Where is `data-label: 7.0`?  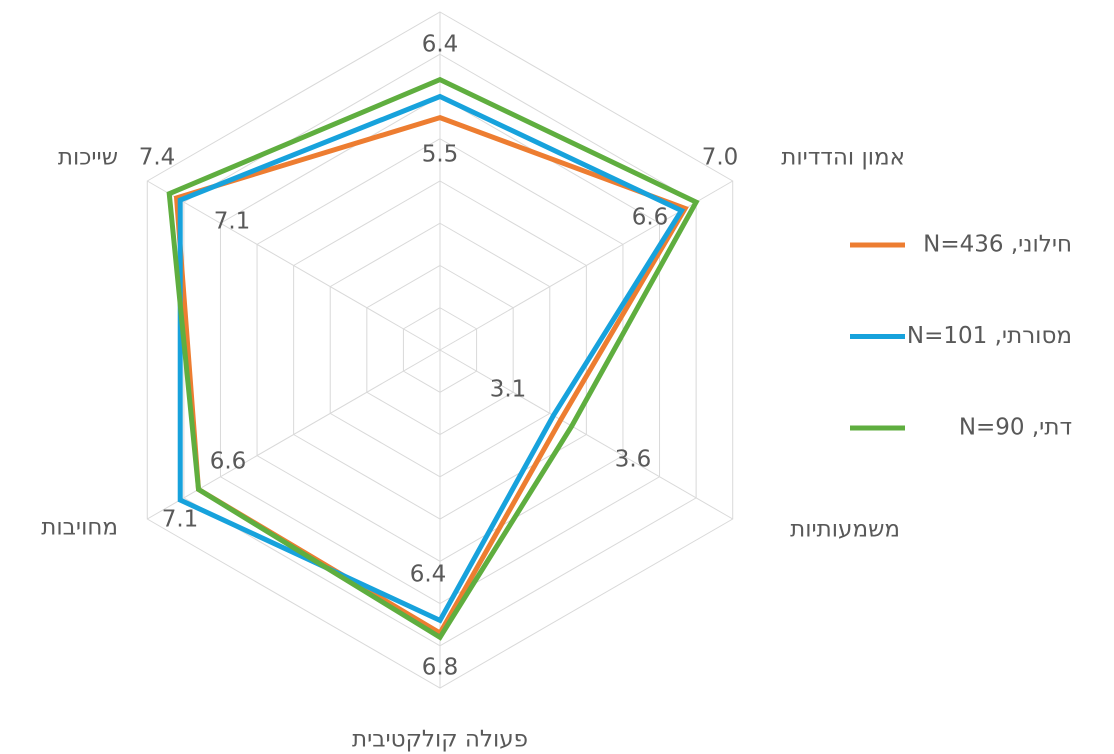
data-label: 7.0 is located at coordinates (720, 158).